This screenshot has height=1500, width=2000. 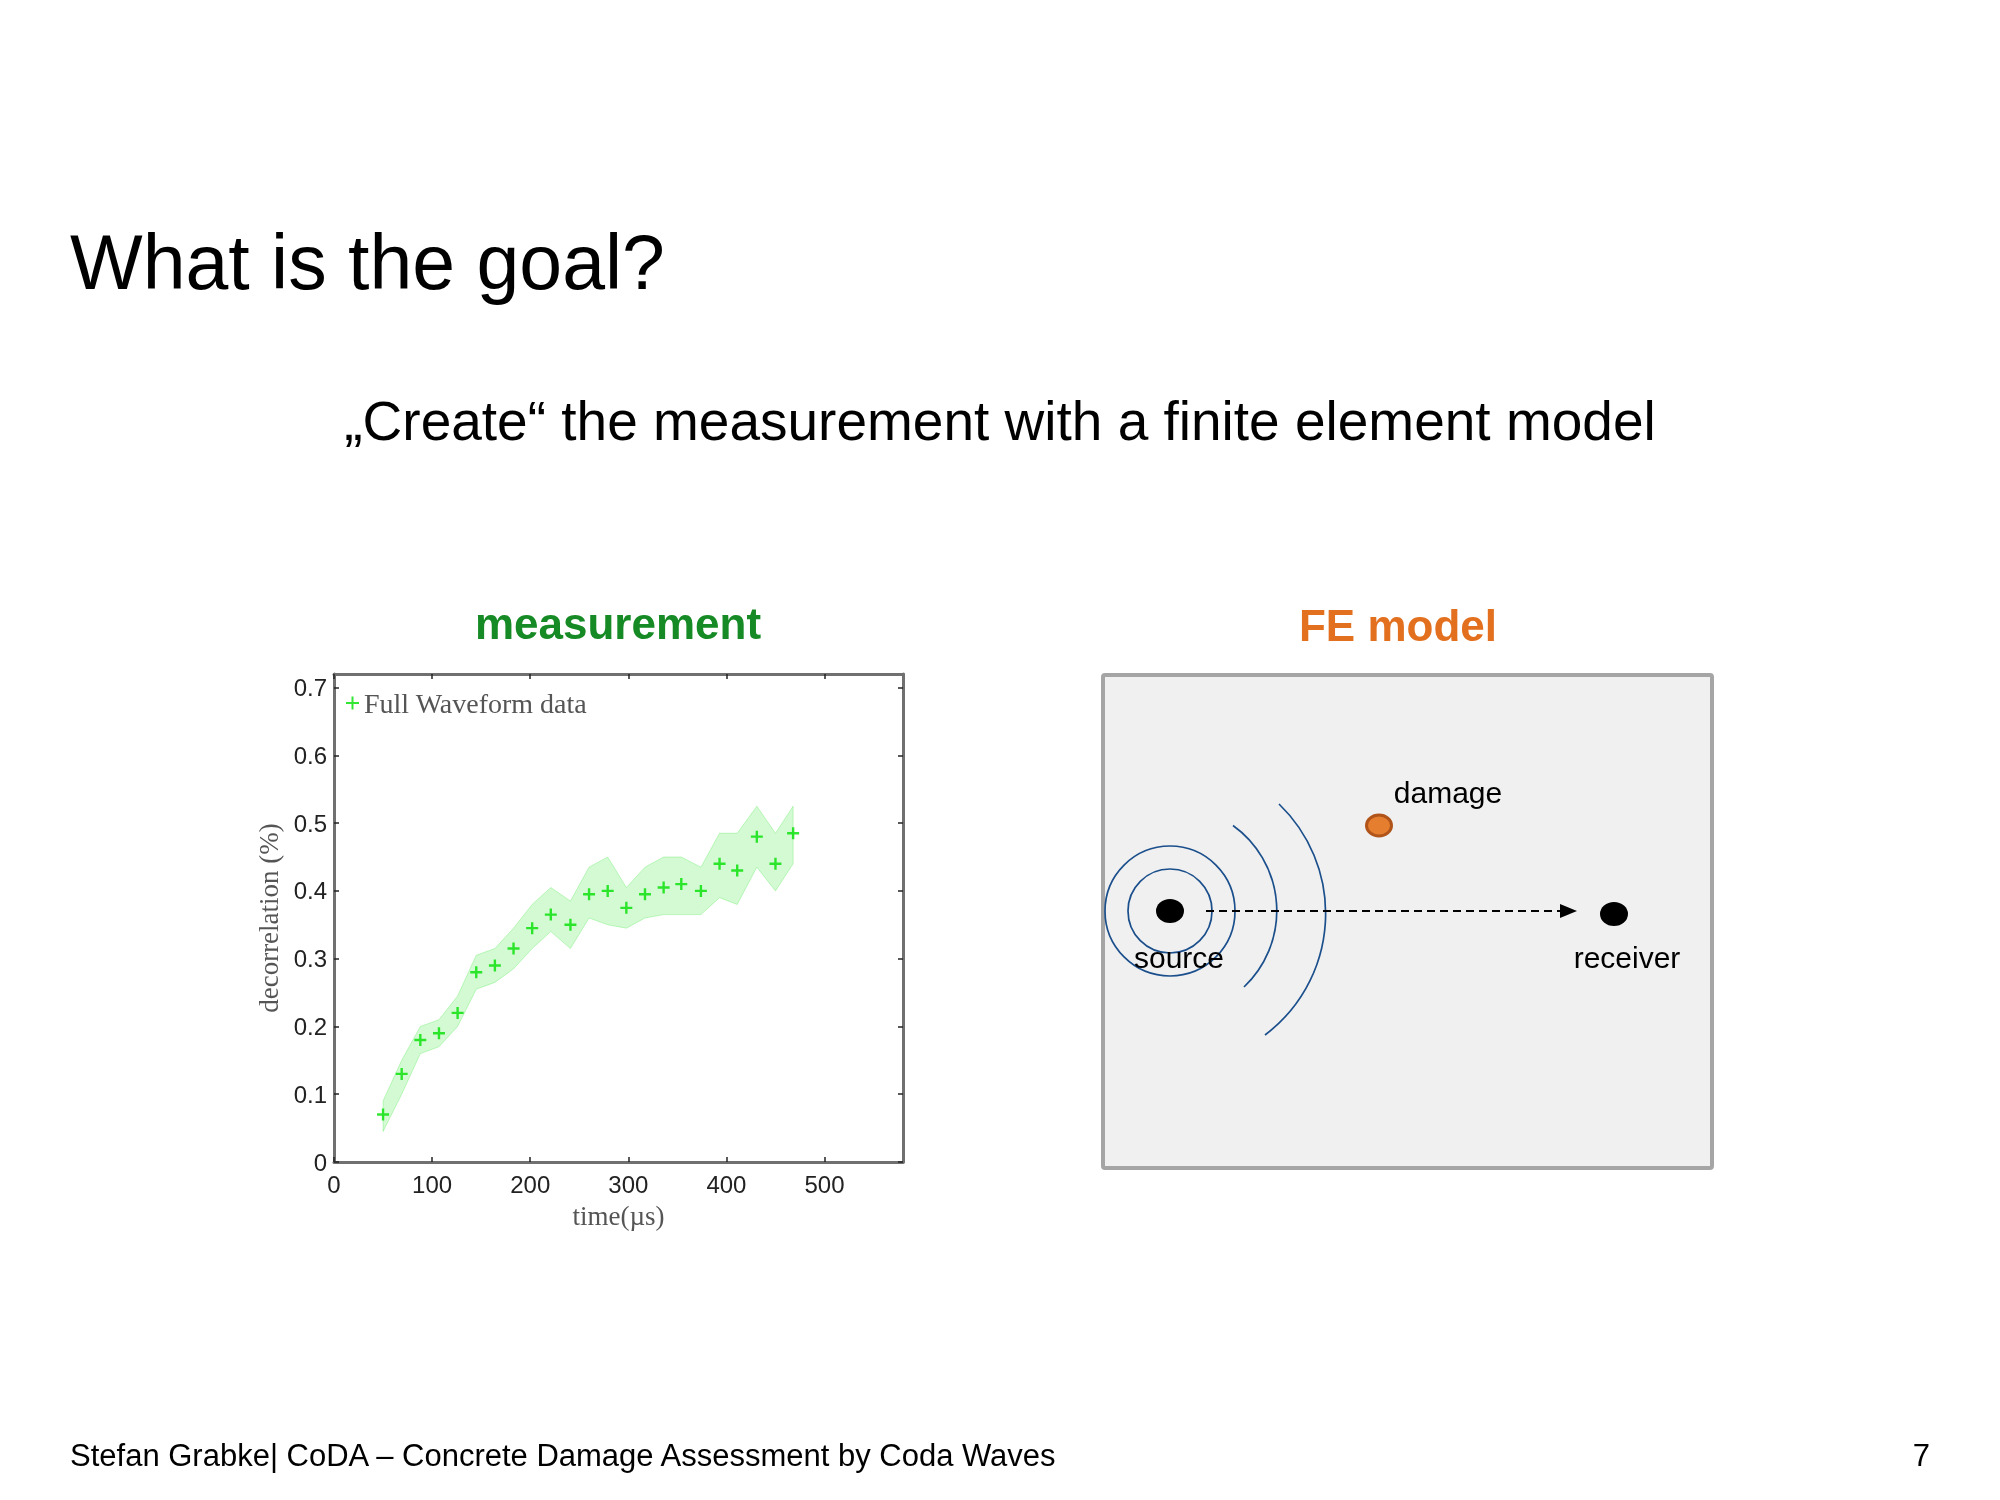 I want to click on y-tick-label: 0.4, so click(x=310, y=891).